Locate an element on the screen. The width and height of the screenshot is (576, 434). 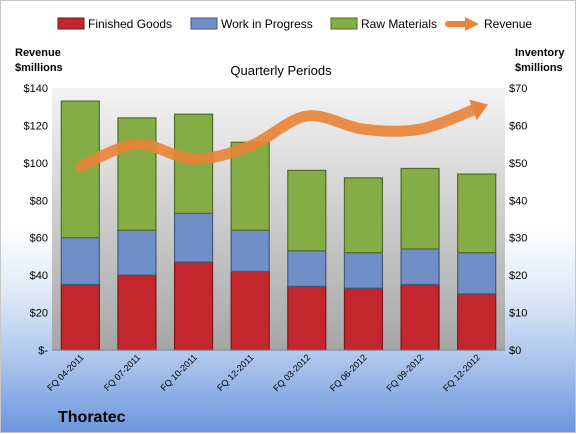
right-tick-label: $50 is located at coordinates (518, 164).